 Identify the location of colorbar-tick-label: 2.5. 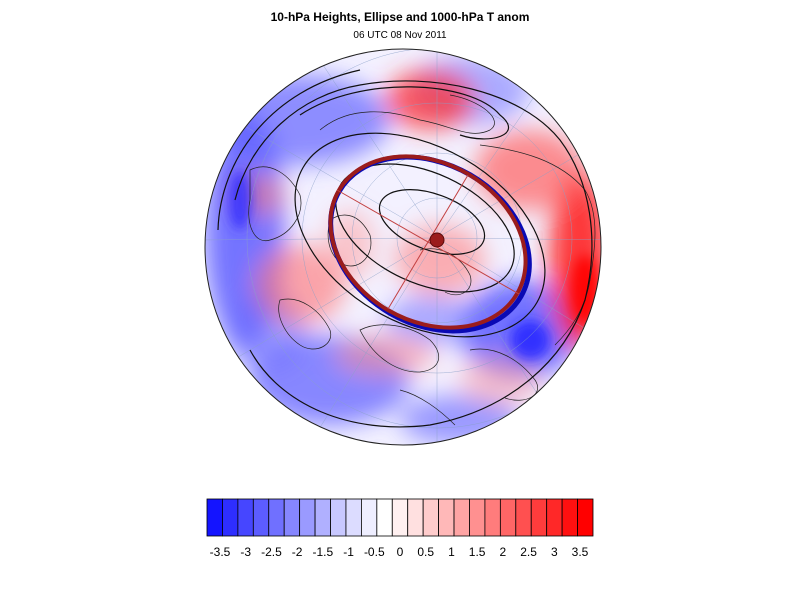
(528, 552).